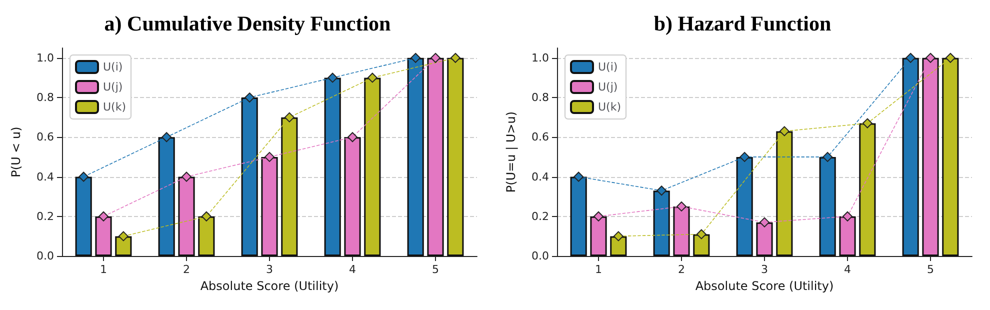 The height and width of the screenshot is (310, 990). I want to click on chart-title: b) Hazard Function, so click(743, 24).